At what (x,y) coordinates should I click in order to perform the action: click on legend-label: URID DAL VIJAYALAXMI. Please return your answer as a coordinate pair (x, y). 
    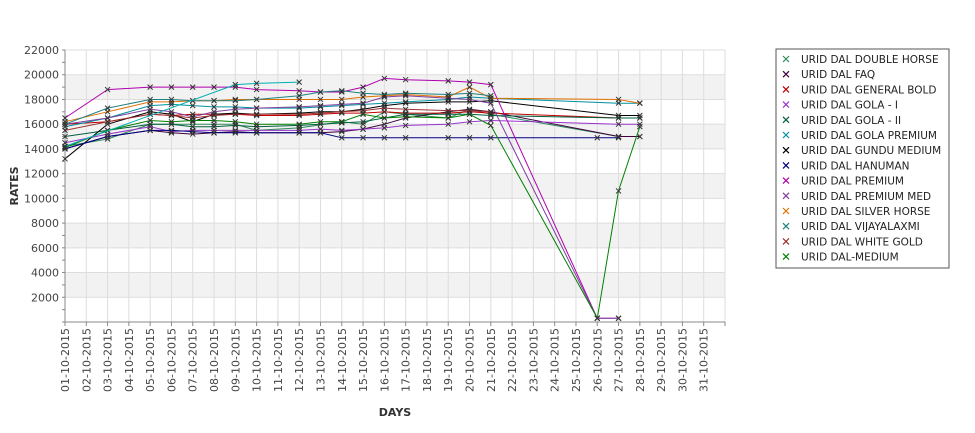
    Looking at the image, I should click on (860, 227).